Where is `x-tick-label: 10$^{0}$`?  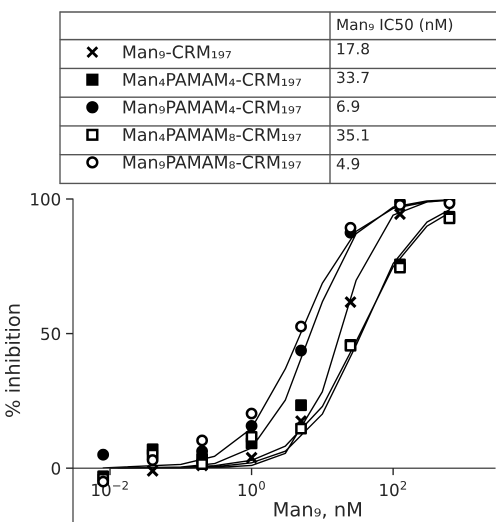
x-tick-label: 10$^{0}$ is located at coordinates (251, 488).